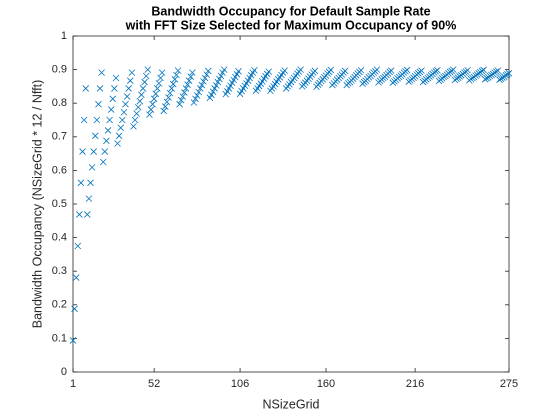 The width and height of the screenshot is (560, 420). Describe the element at coordinates (59, 170) in the screenshot. I see `y-tick-label: 0.6` at that location.